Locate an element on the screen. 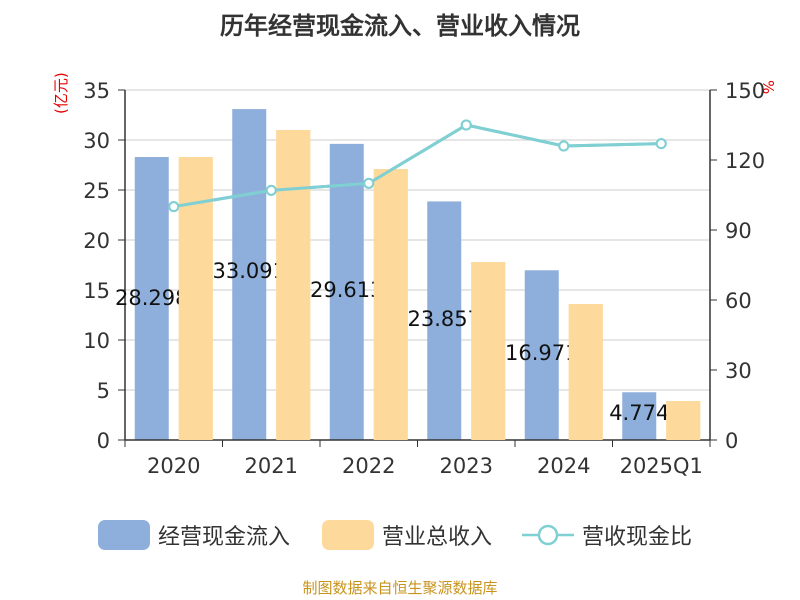  ratio-line-top is located at coordinates (417, 166).